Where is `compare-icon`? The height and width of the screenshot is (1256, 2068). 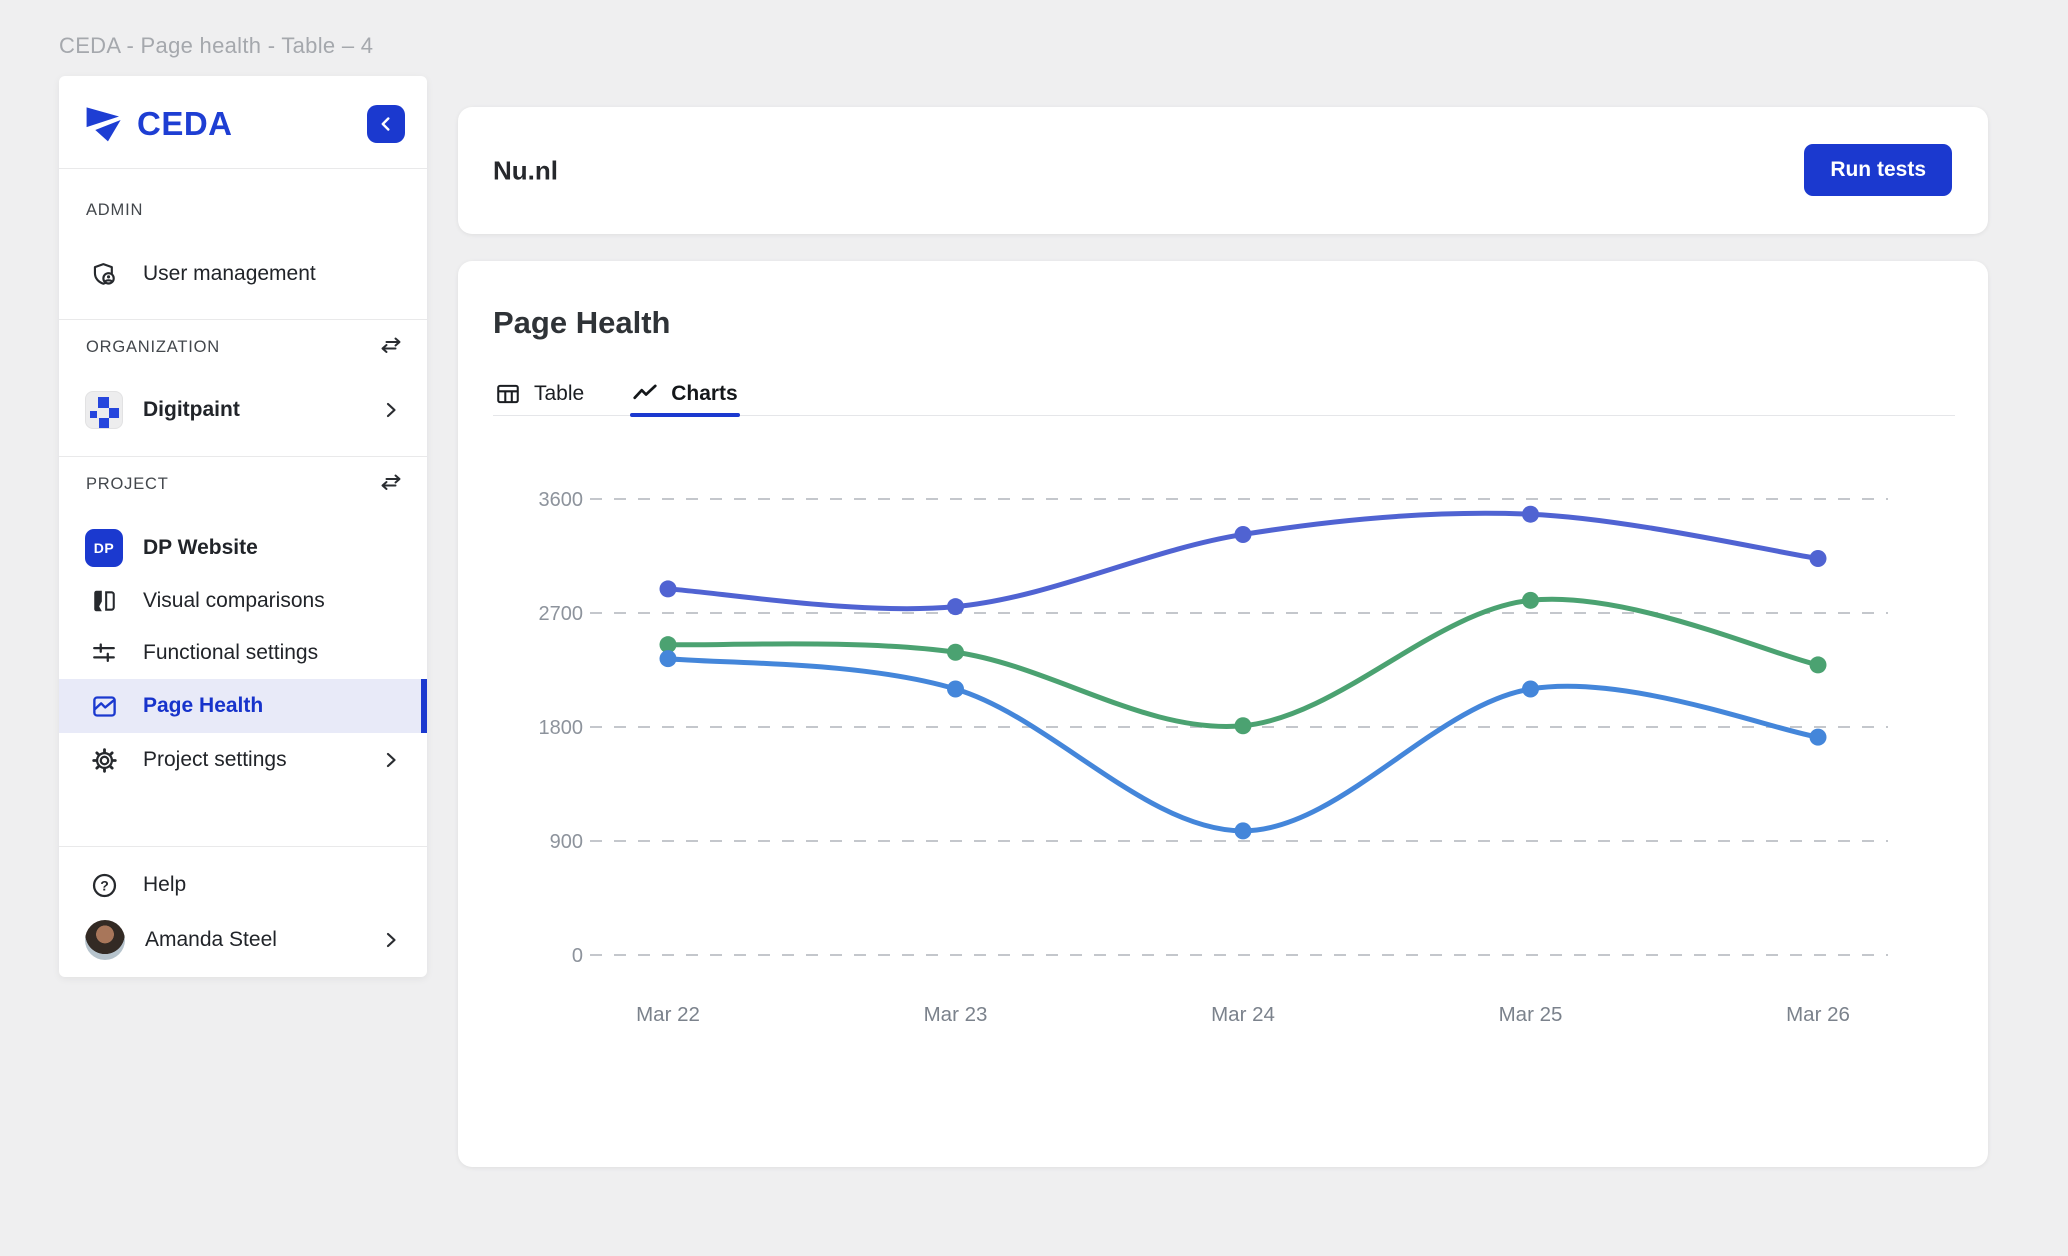
compare-icon is located at coordinates (104, 601).